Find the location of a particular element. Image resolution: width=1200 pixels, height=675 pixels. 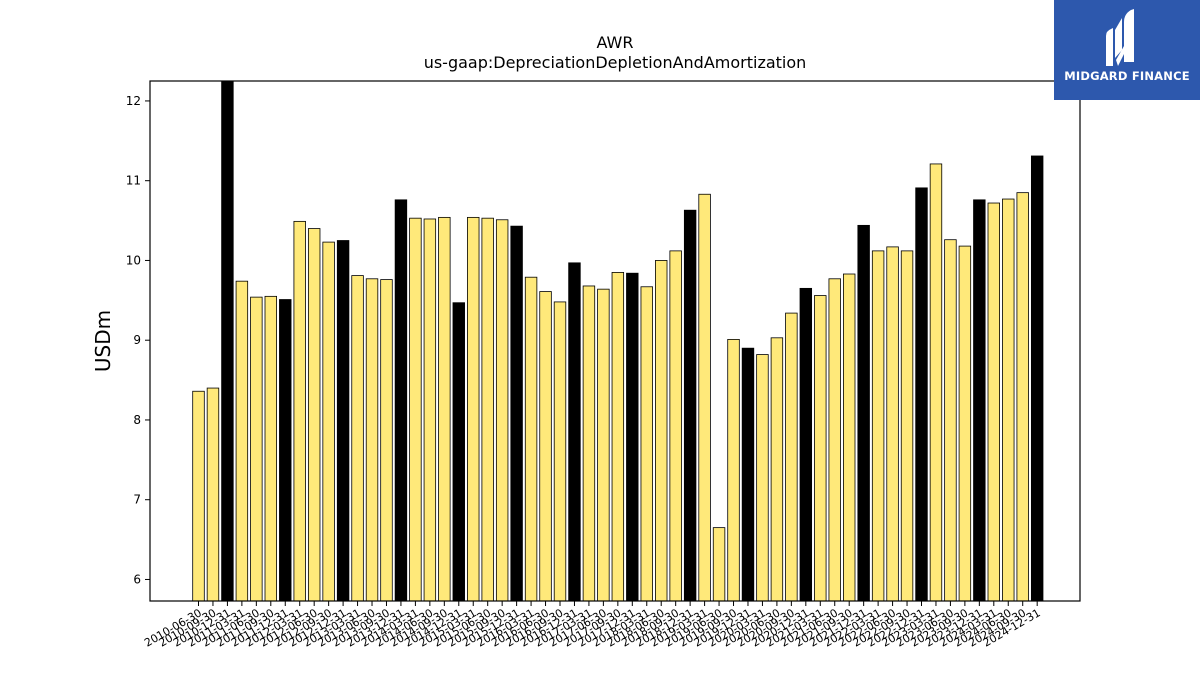

y-tick-label: 9 is located at coordinates (137, 340).